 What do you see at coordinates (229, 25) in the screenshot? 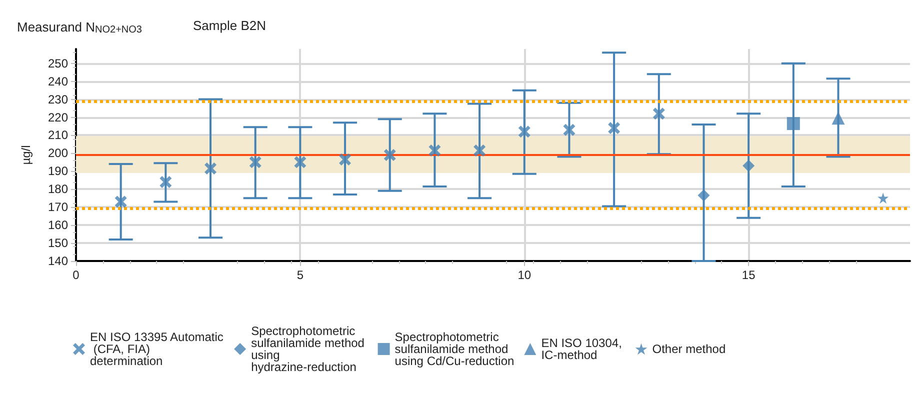
I see `chart-subtitle: Sample B2N` at bounding box center [229, 25].